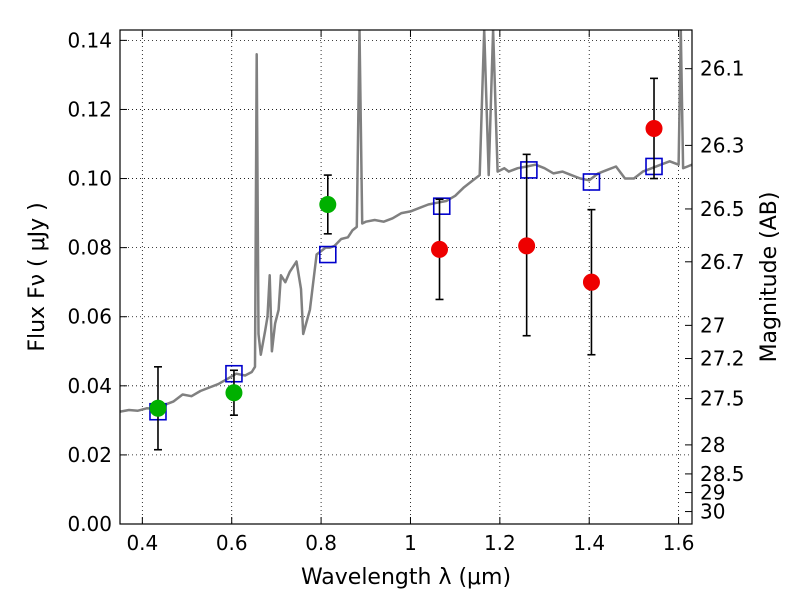 Image resolution: width=800 pixels, height=600 pixels. What do you see at coordinates (406, 577) in the screenshot?
I see `x-axis-label: Wavelength λ (μm)` at bounding box center [406, 577].